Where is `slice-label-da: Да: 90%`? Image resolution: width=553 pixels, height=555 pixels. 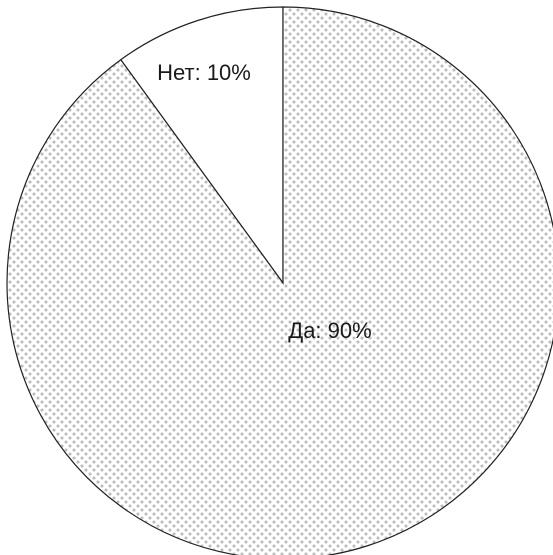 slice-label-da: Да: 90% is located at coordinates (329, 330).